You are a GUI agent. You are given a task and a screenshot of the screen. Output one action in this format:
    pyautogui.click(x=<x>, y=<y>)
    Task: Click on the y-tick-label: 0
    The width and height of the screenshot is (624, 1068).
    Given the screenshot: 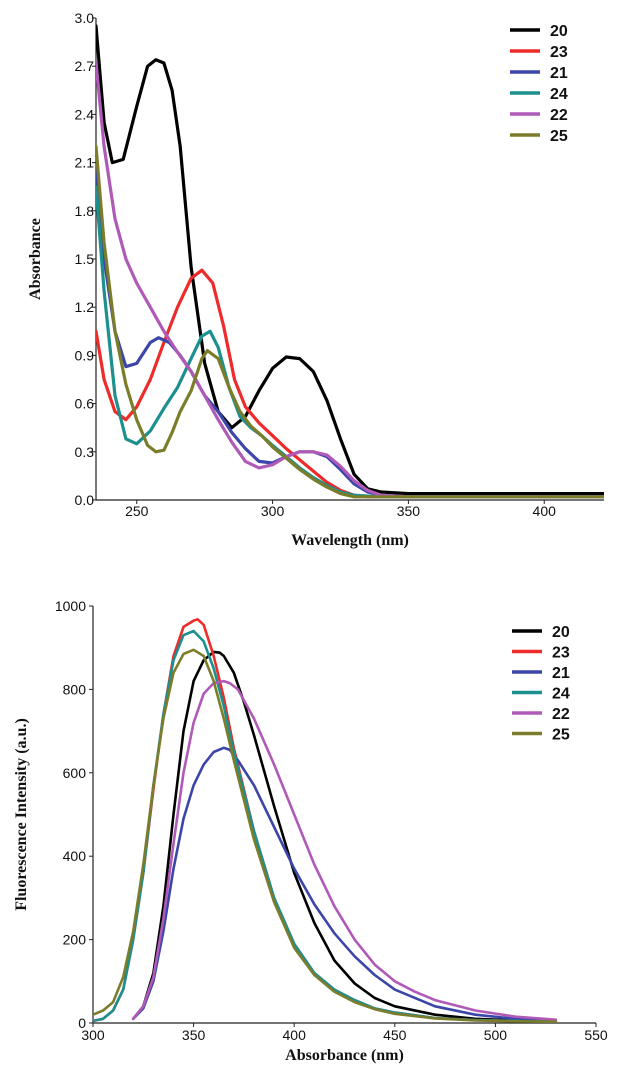 What is the action you would take?
    pyautogui.click(x=82, y=1023)
    